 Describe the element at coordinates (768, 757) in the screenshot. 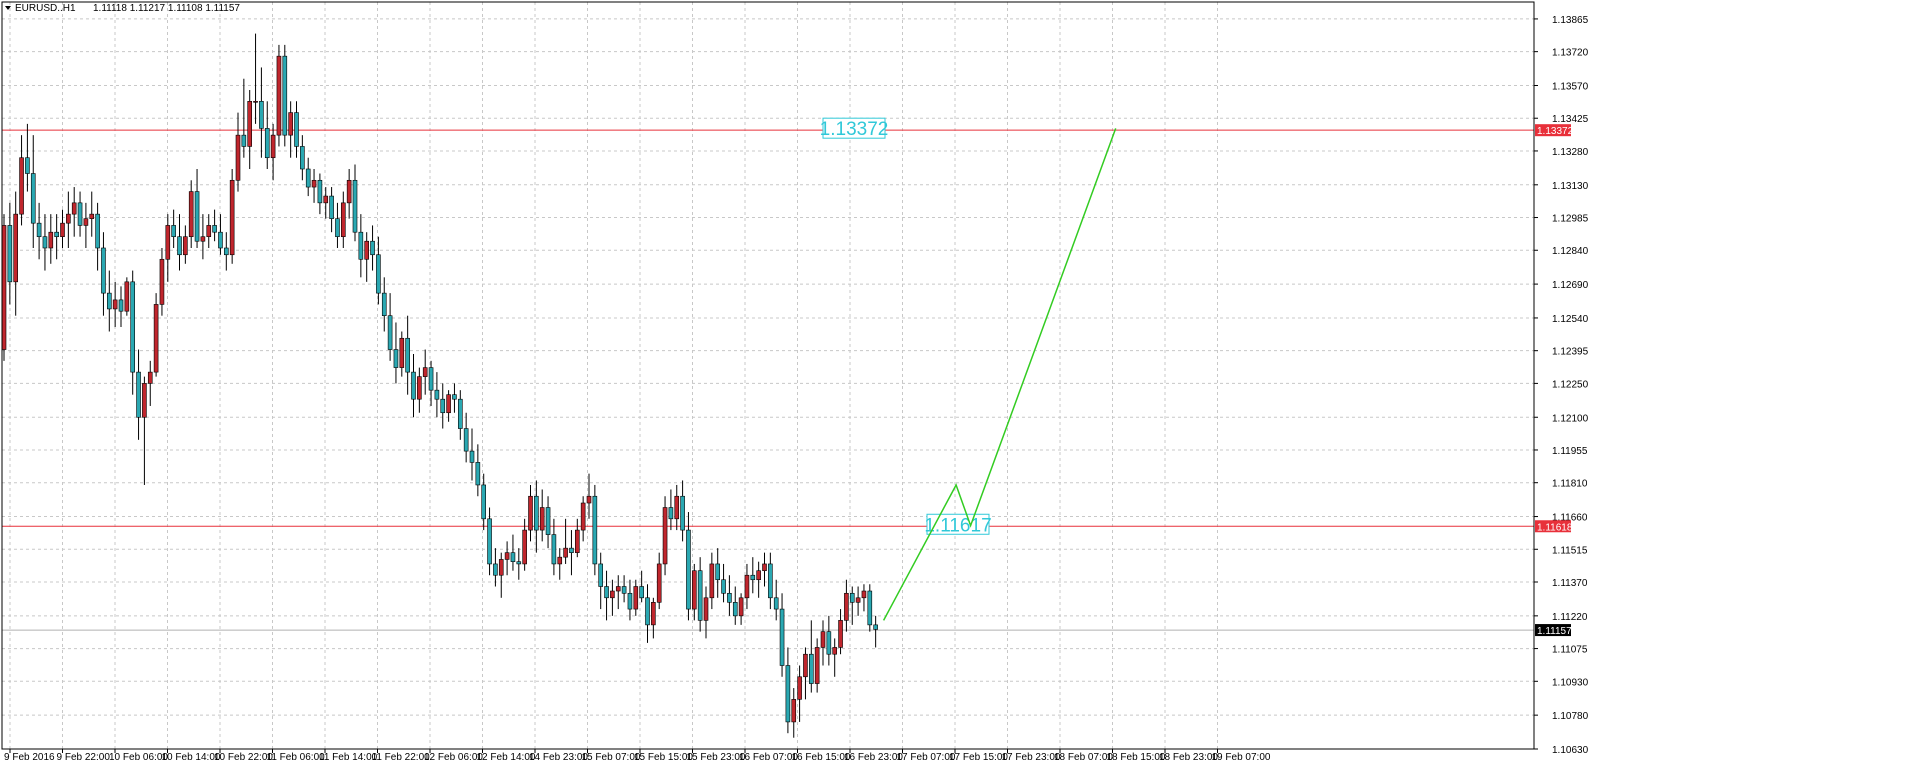

I see `x-tick-label: 16 Feb 07:00` at that location.